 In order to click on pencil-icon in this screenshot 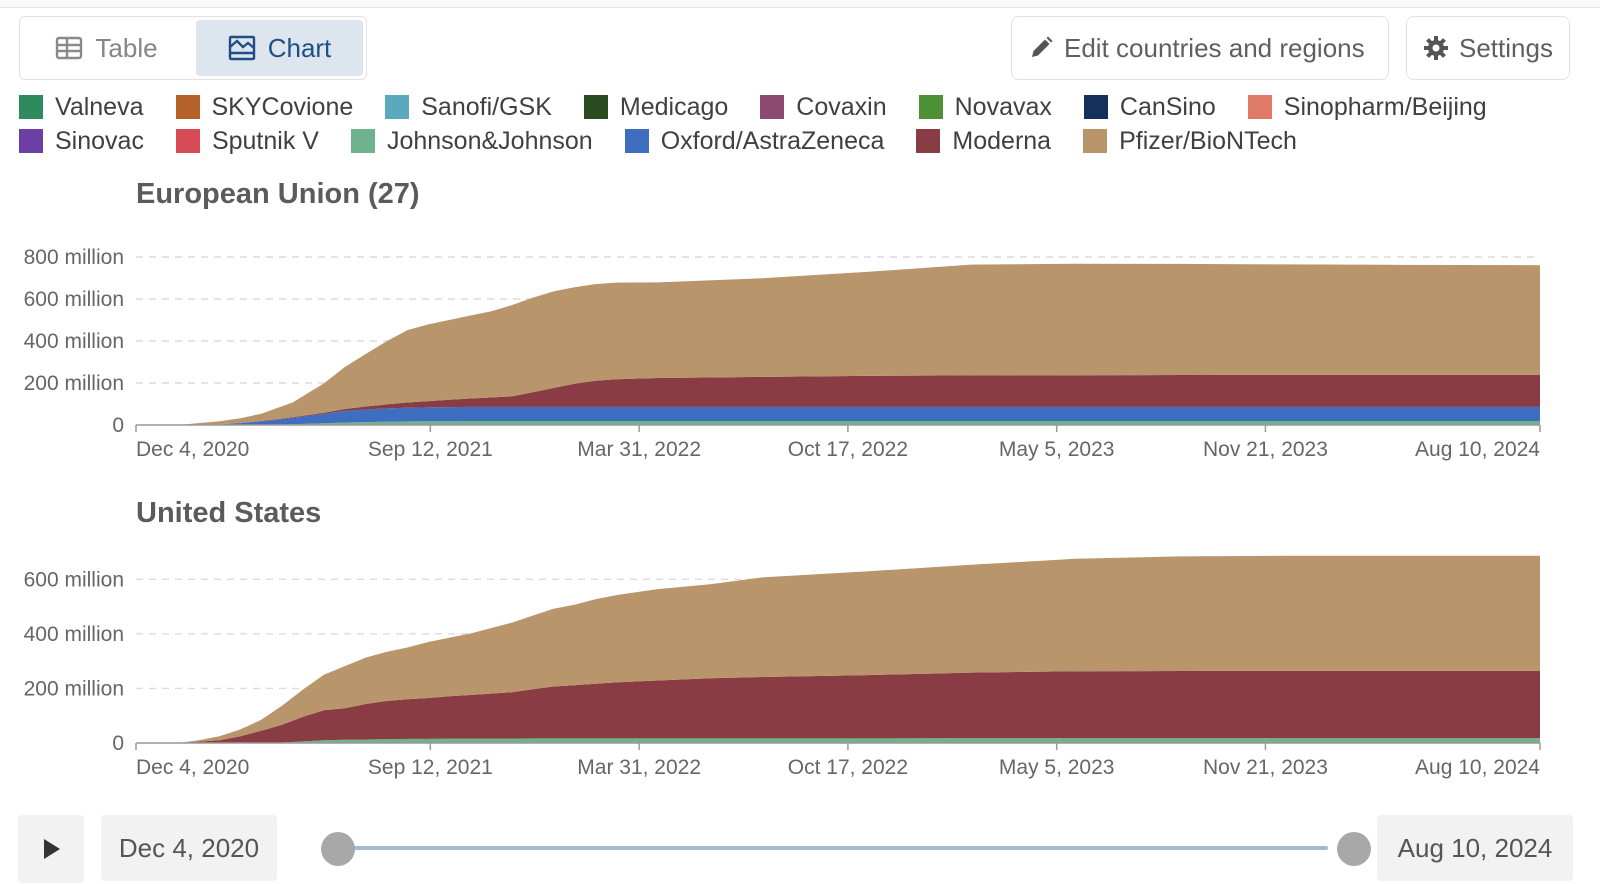, I will do `click(1042, 46)`.